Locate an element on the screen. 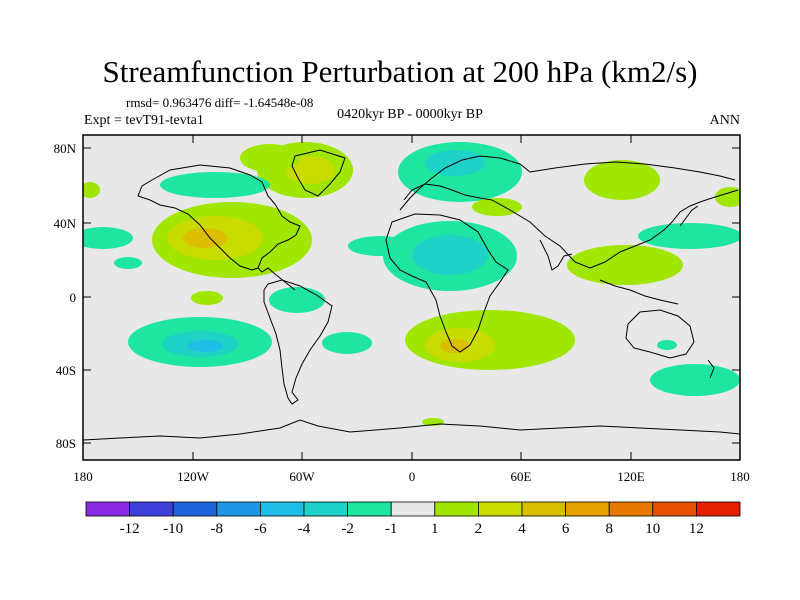 Image resolution: width=800 pixels, height=600 pixels. stats-label: rmsd= 0.963476 diff= -1.64548e-08 is located at coordinates (219, 102).